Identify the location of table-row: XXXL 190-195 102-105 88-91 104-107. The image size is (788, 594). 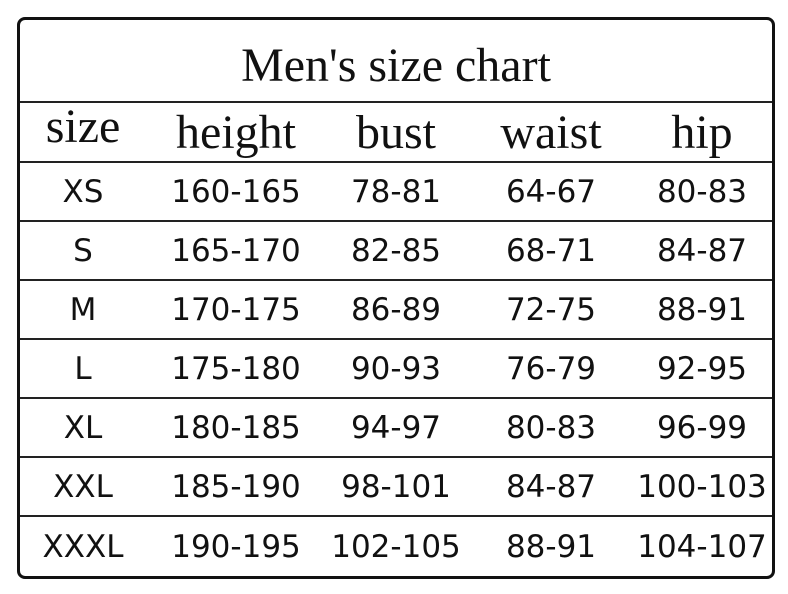
(396, 546).